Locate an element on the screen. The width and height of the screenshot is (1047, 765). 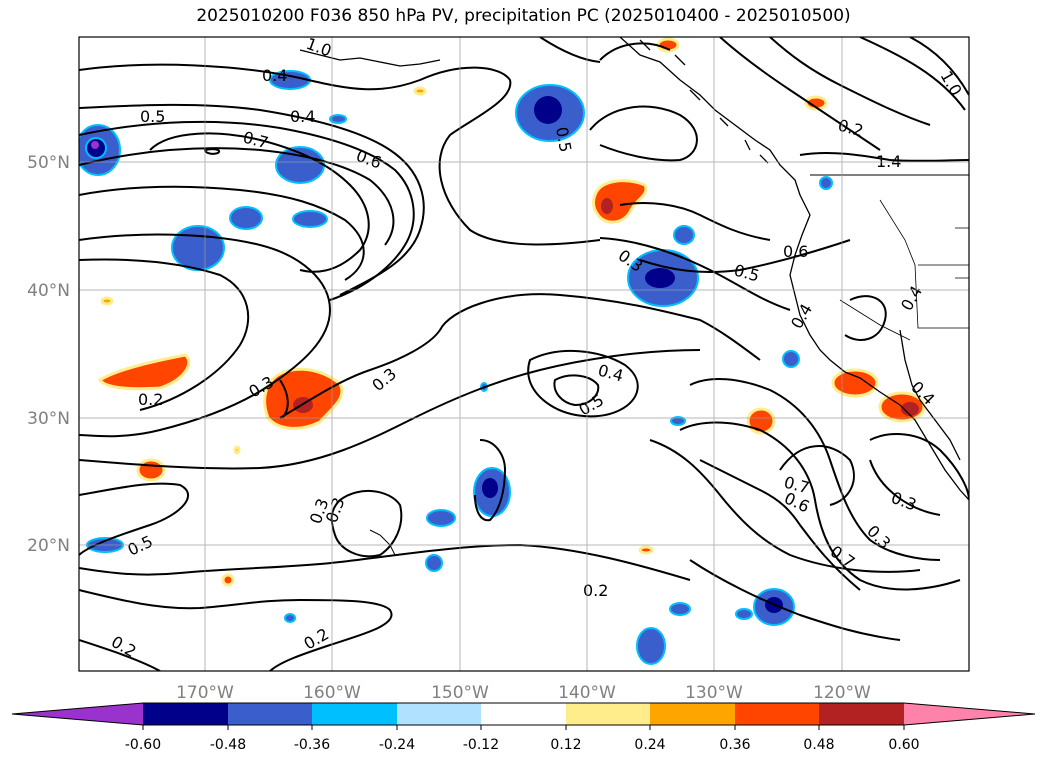
colorbar-label: 0.12 is located at coordinates (565, 745).